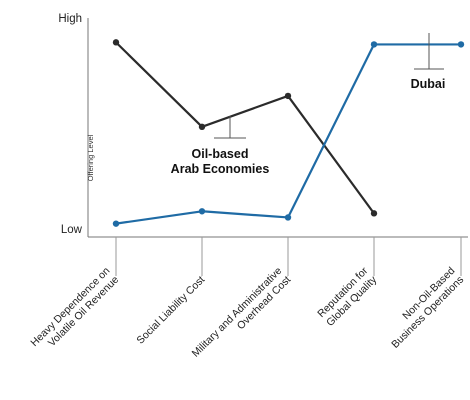 Image resolution: width=470 pixels, height=400 pixels. Describe the element at coordinates (70, 307) in the screenshot. I see `x-category-label-0-line-0: Heavy Dependence on` at that location.